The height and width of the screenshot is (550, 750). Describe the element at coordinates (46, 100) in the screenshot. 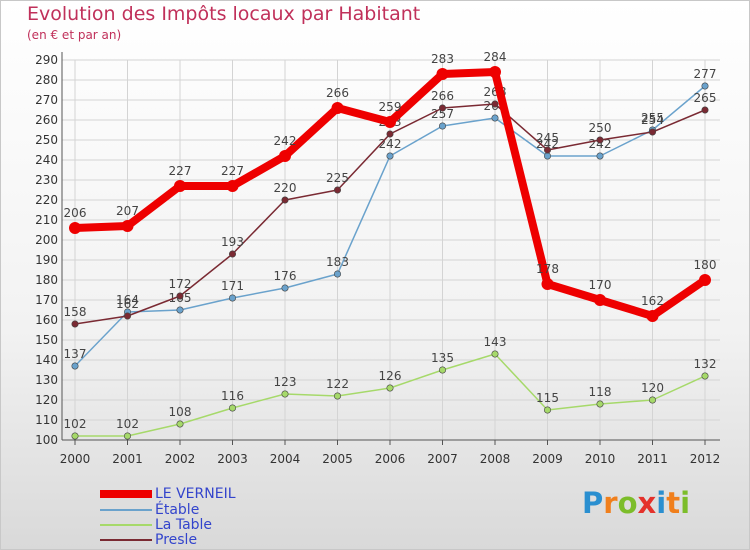

I see `y-tick-label: 270` at that location.